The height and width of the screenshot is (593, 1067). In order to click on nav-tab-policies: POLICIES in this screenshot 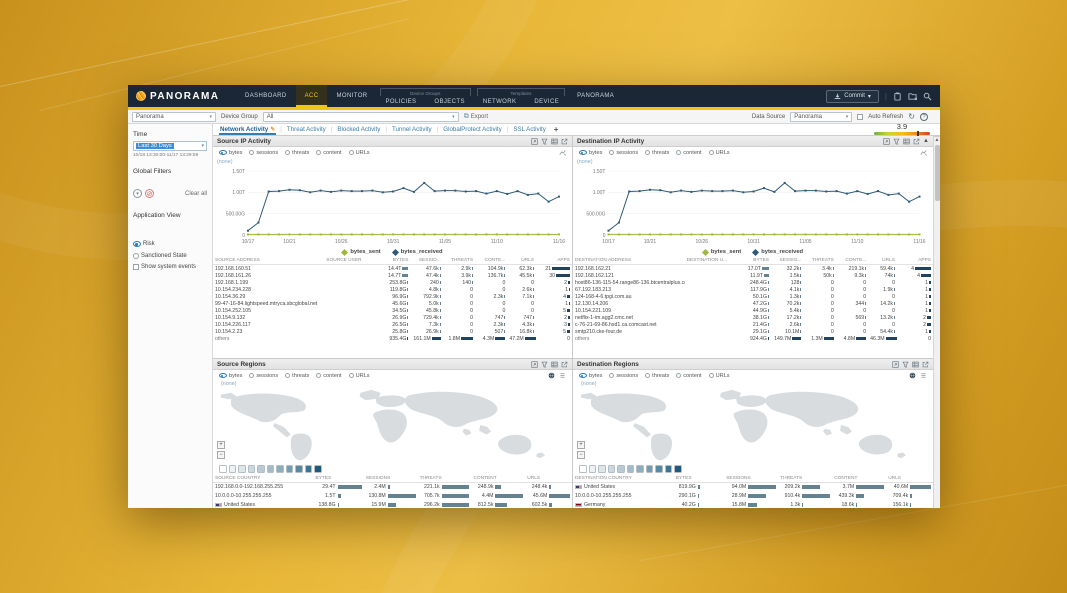, I will do `click(401, 101)`.